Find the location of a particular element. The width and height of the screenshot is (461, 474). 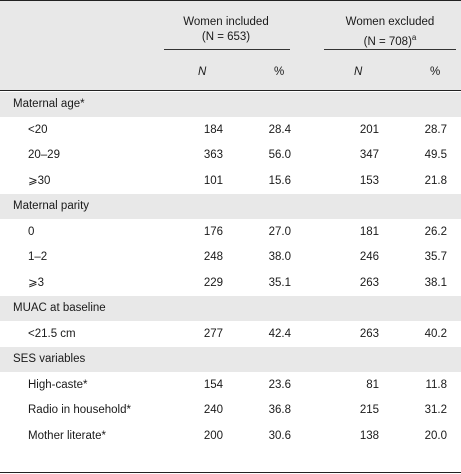

excluded-pct-cell: 11.8 is located at coordinates (436, 384).